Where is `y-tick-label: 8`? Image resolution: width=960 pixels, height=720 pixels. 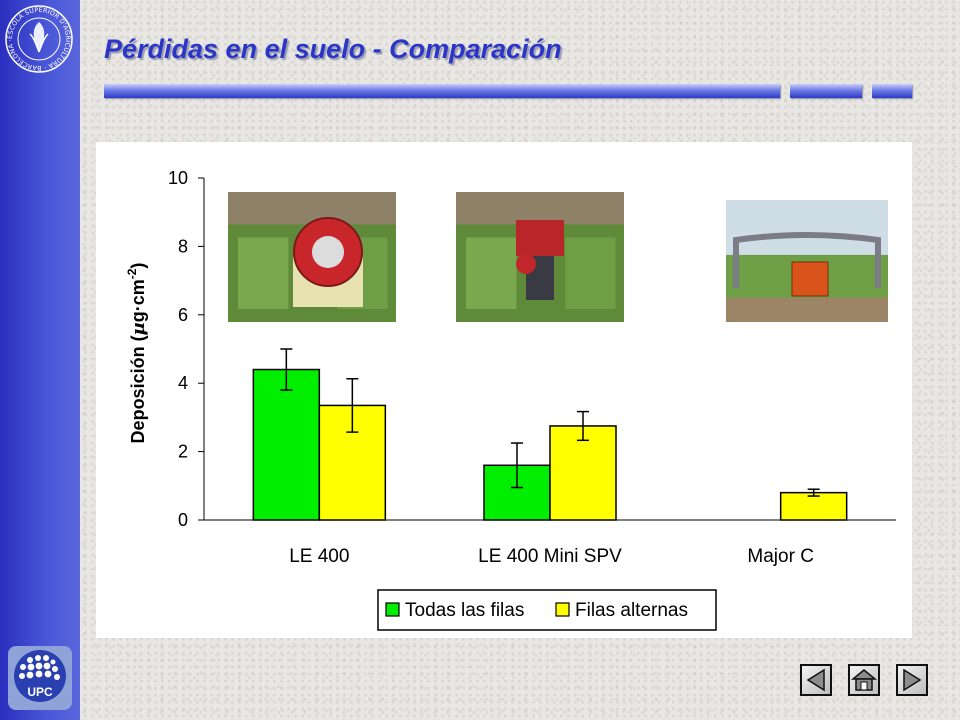
y-tick-label: 8 is located at coordinates (183, 246).